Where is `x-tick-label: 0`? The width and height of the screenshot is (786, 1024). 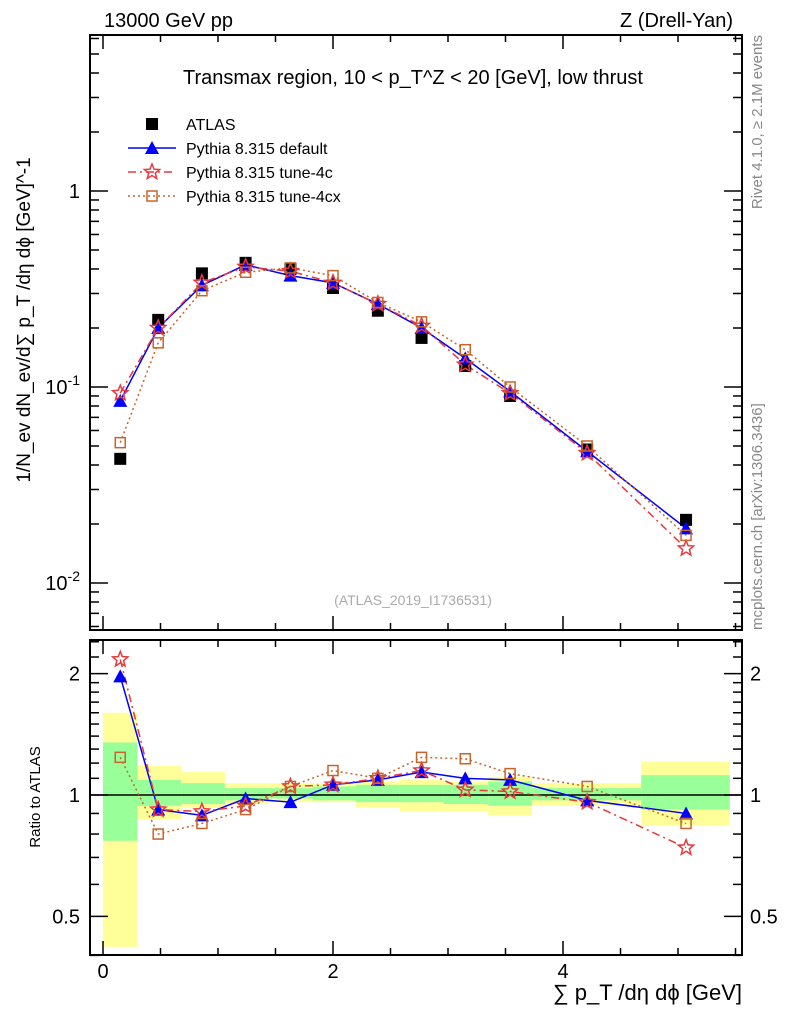 x-tick-label: 0 is located at coordinates (102, 972).